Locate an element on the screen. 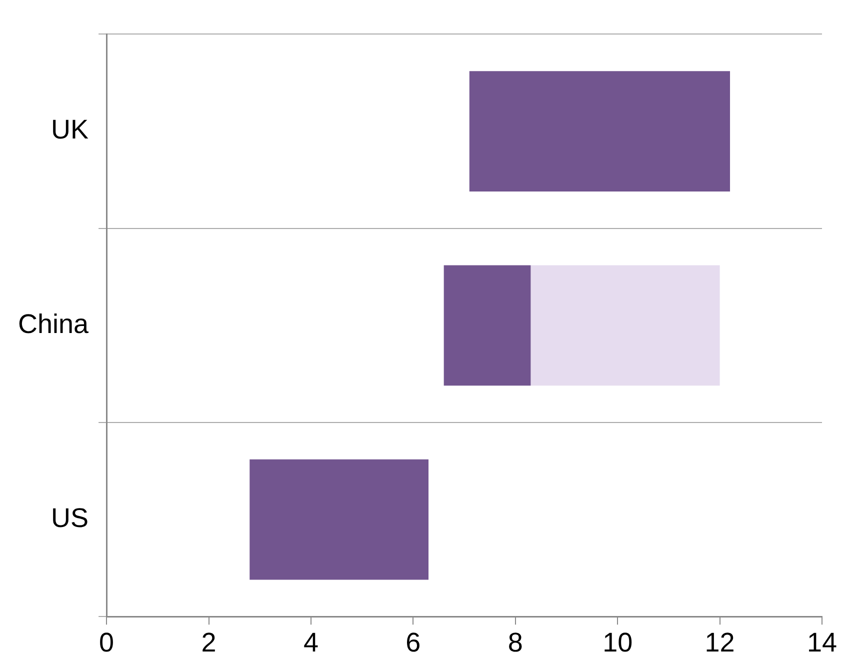  x-tick-label: 8 is located at coordinates (515, 642).